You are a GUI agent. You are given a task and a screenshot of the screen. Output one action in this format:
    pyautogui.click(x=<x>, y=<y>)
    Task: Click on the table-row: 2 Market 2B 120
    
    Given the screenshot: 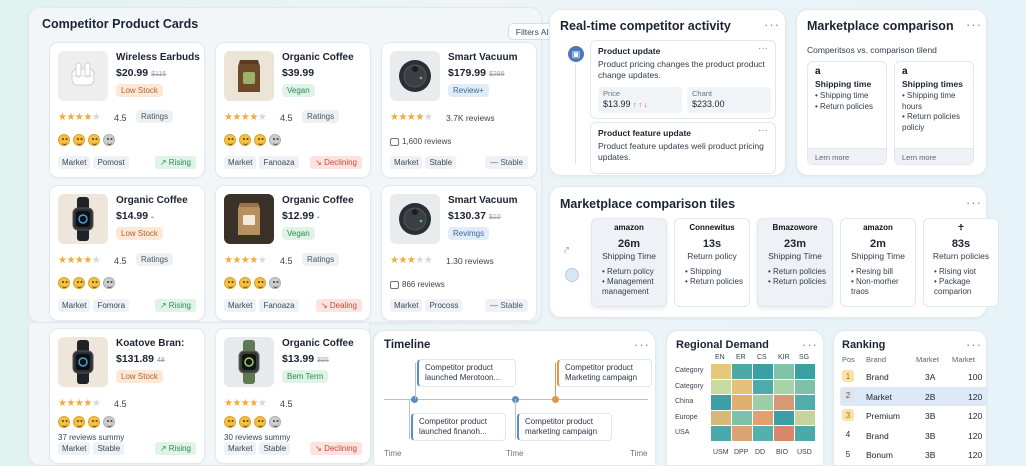 What is the action you would take?
    pyautogui.click(x=914, y=396)
    